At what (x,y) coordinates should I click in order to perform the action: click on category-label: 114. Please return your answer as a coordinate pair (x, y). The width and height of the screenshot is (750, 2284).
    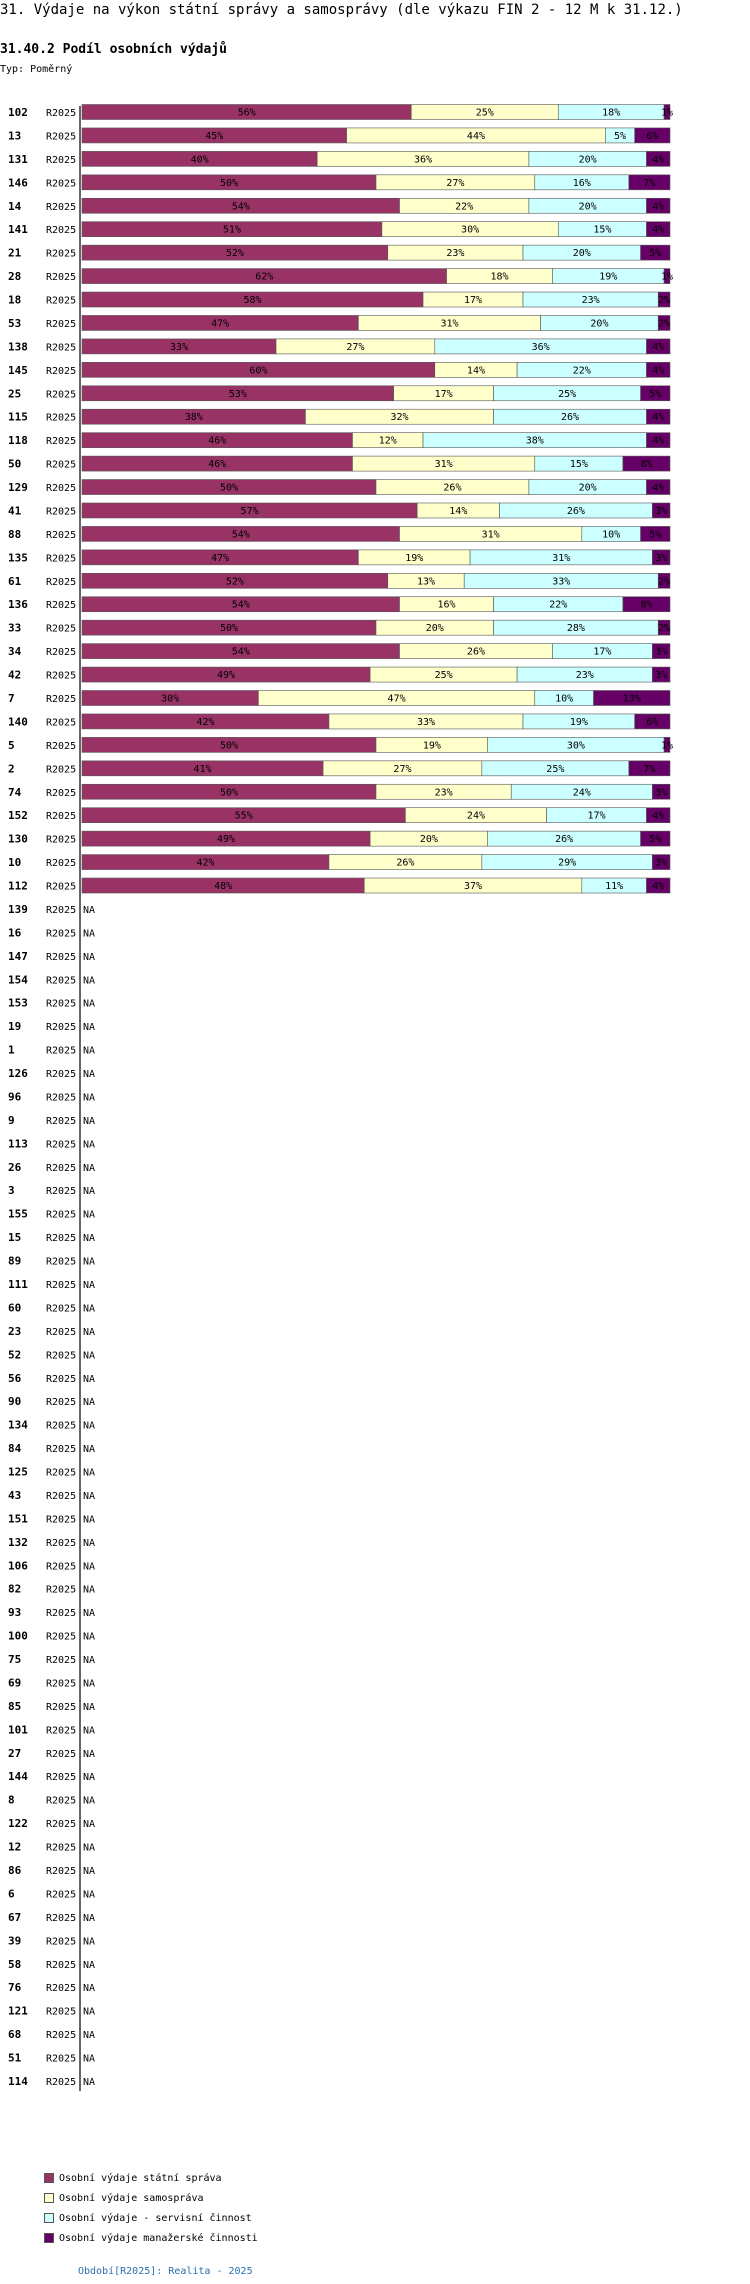
    Looking at the image, I should click on (18, 2081).